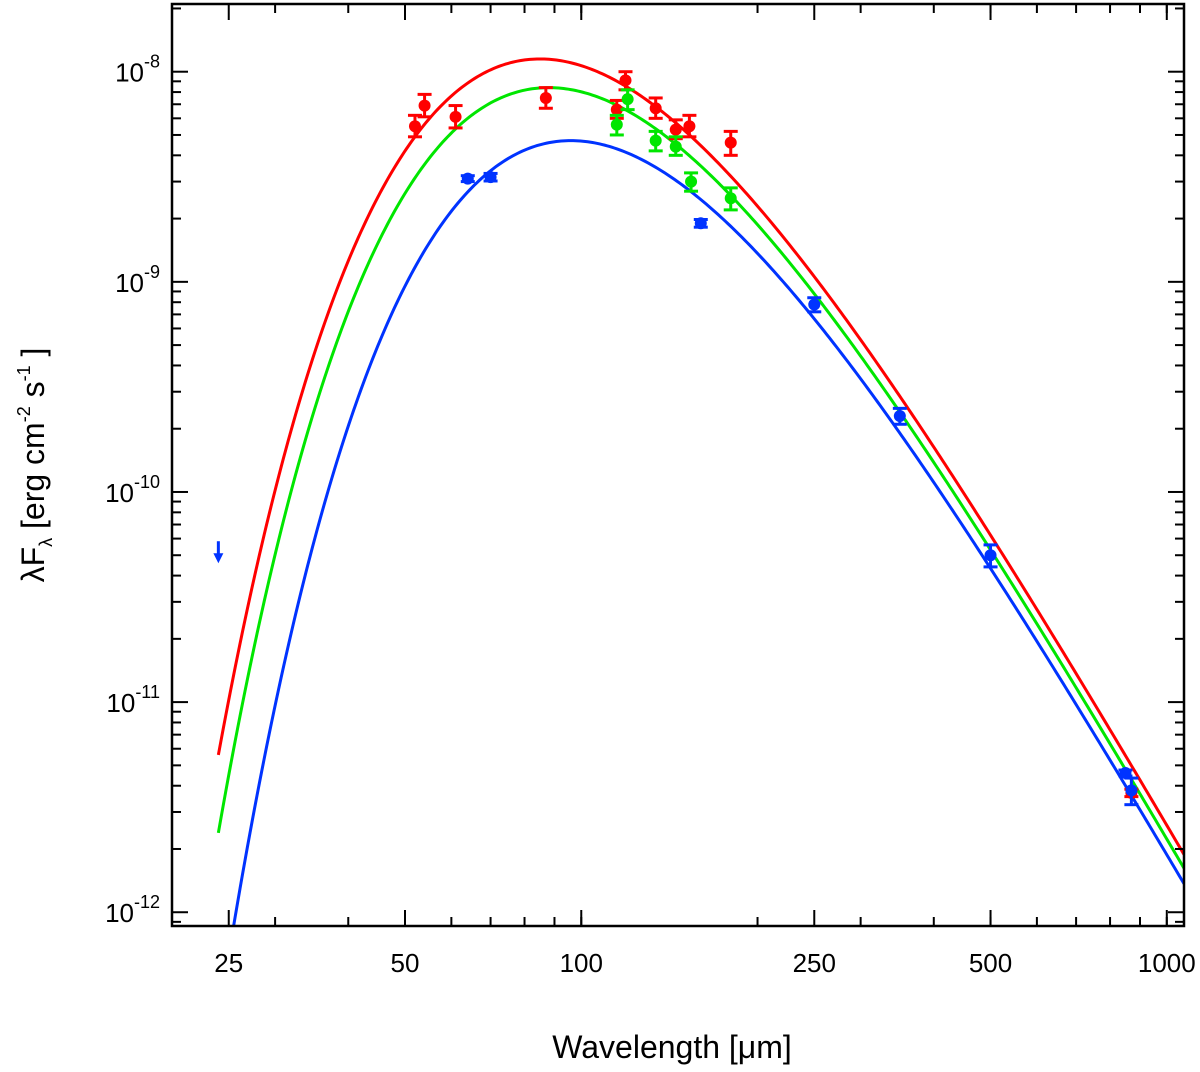 The height and width of the screenshot is (1072, 1200). What do you see at coordinates (704, 963) in the screenshot?
I see `x-tick-labels: 25 50 100 250 500 1000` at bounding box center [704, 963].